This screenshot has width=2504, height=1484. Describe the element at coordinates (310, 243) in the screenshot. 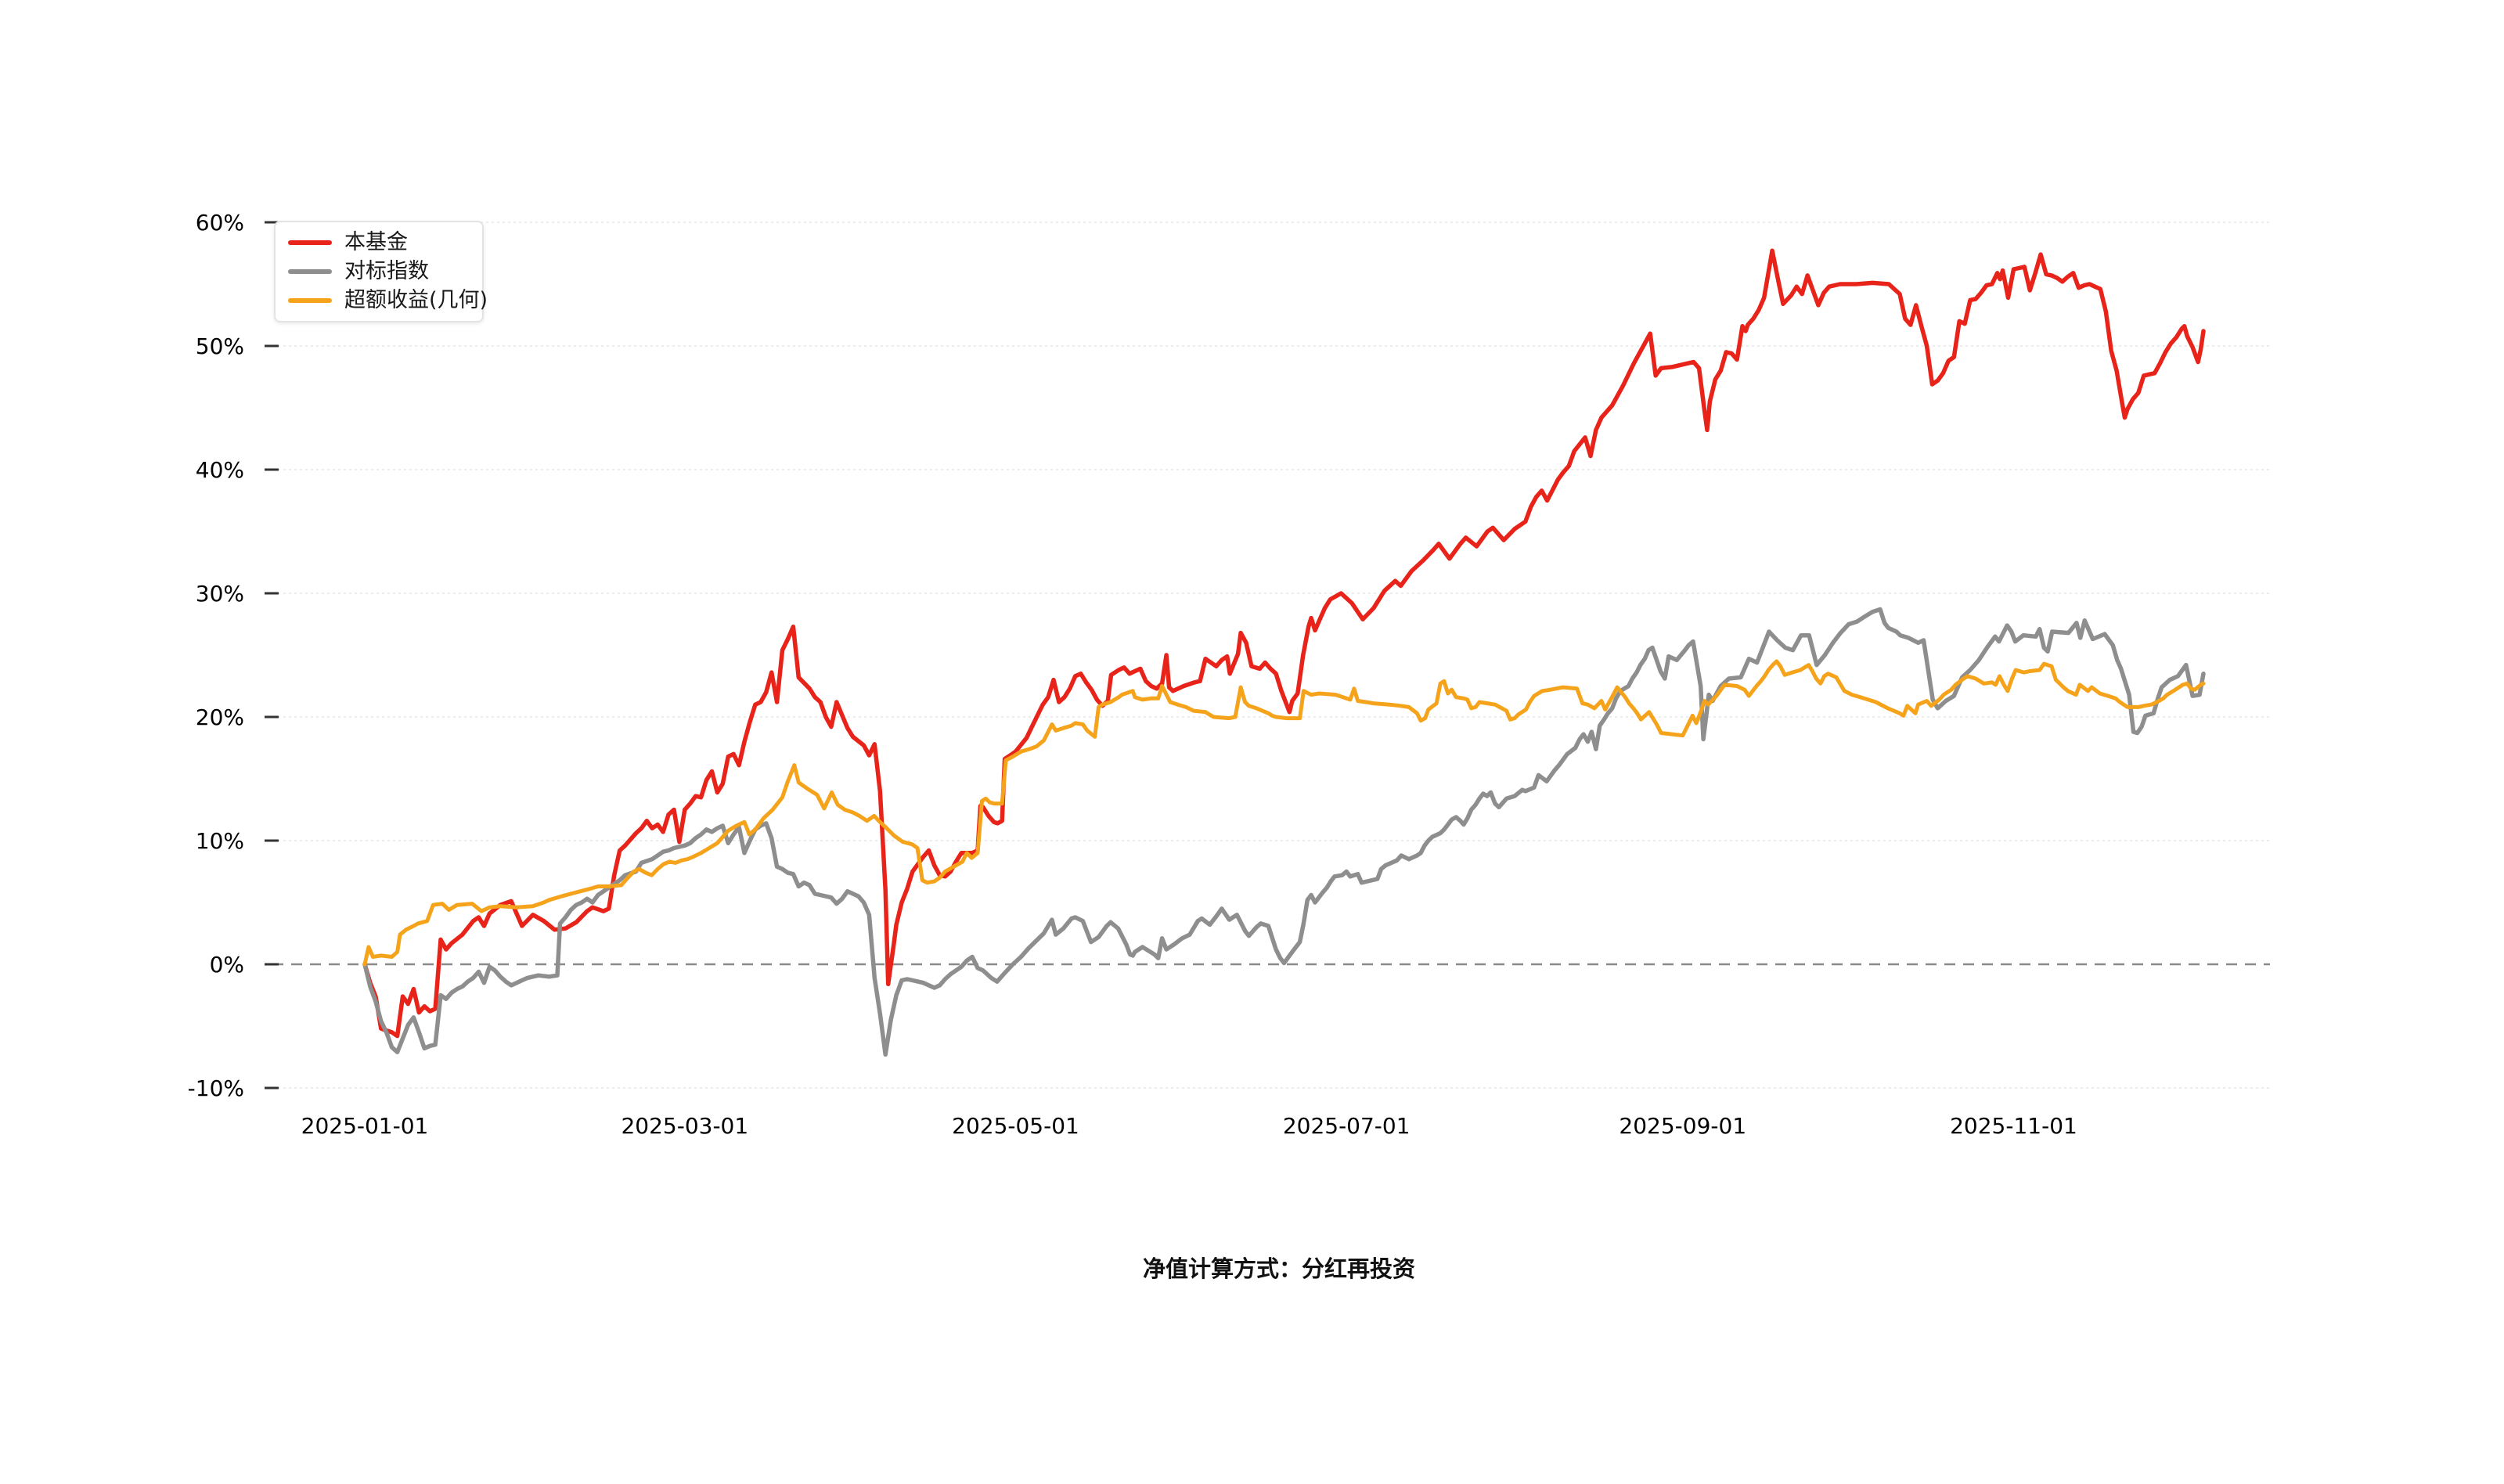

I see `fund-line-swatch-icon` at that location.